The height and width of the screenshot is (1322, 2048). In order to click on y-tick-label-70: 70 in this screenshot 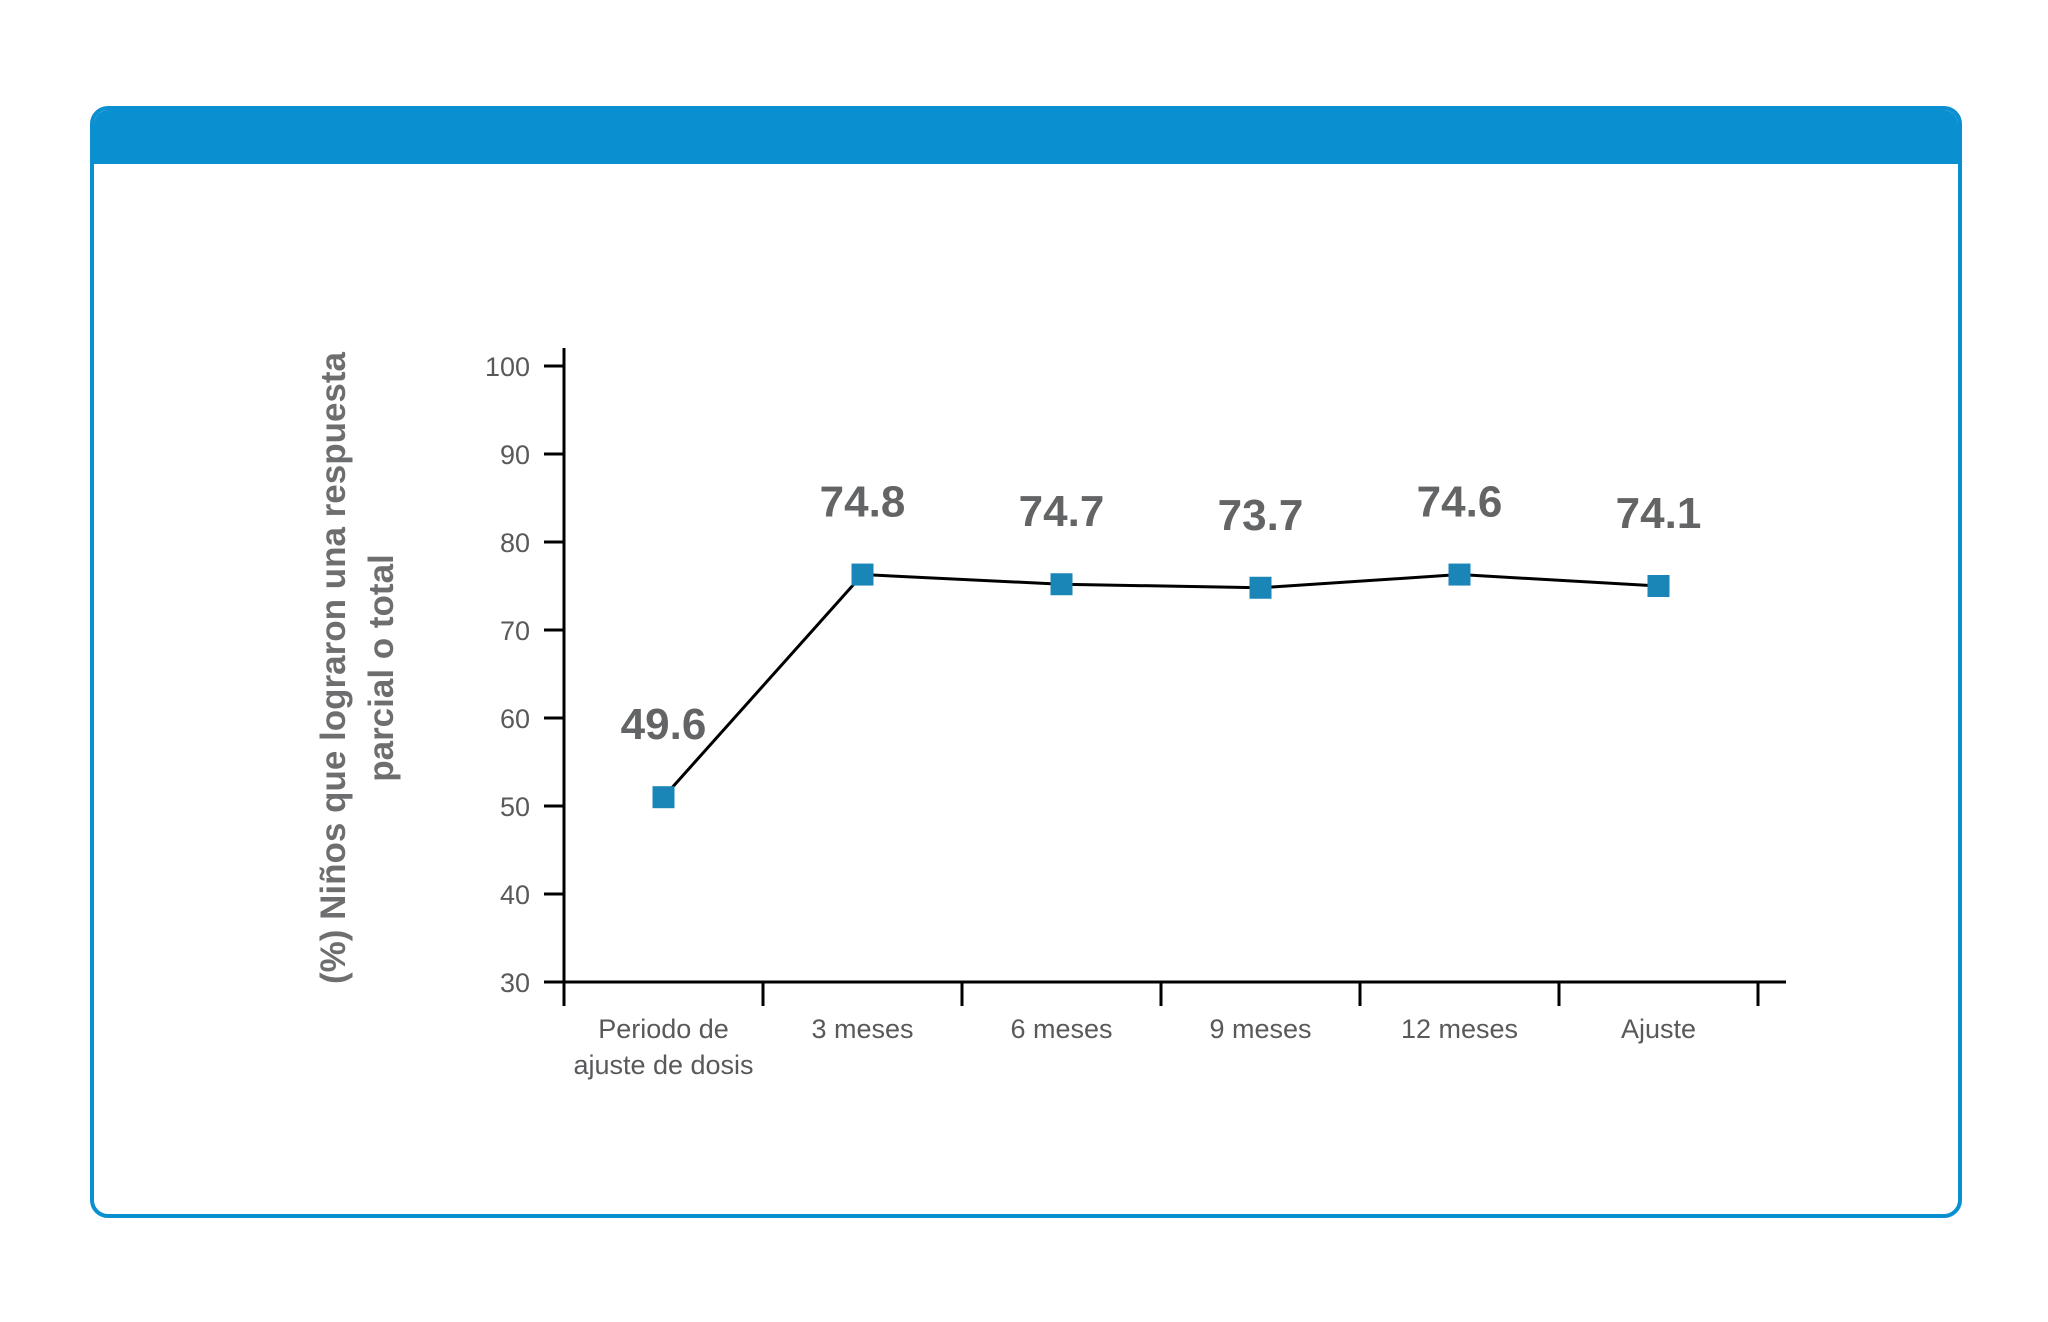, I will do `click(515, 631)`.